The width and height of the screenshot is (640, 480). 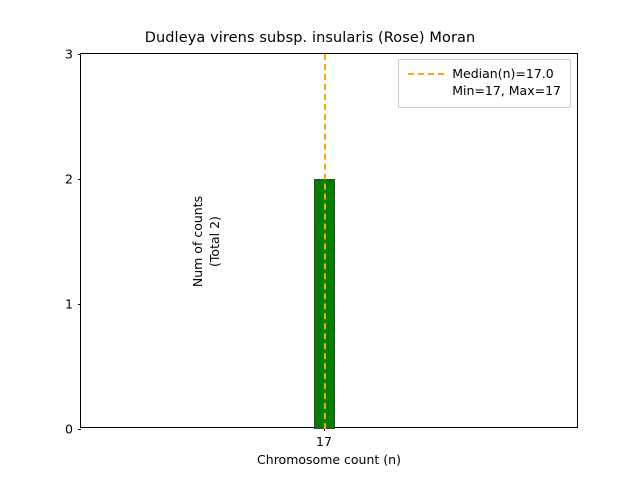 I want to click on y-tick-label-2: 2, so click(x=69, y=179).